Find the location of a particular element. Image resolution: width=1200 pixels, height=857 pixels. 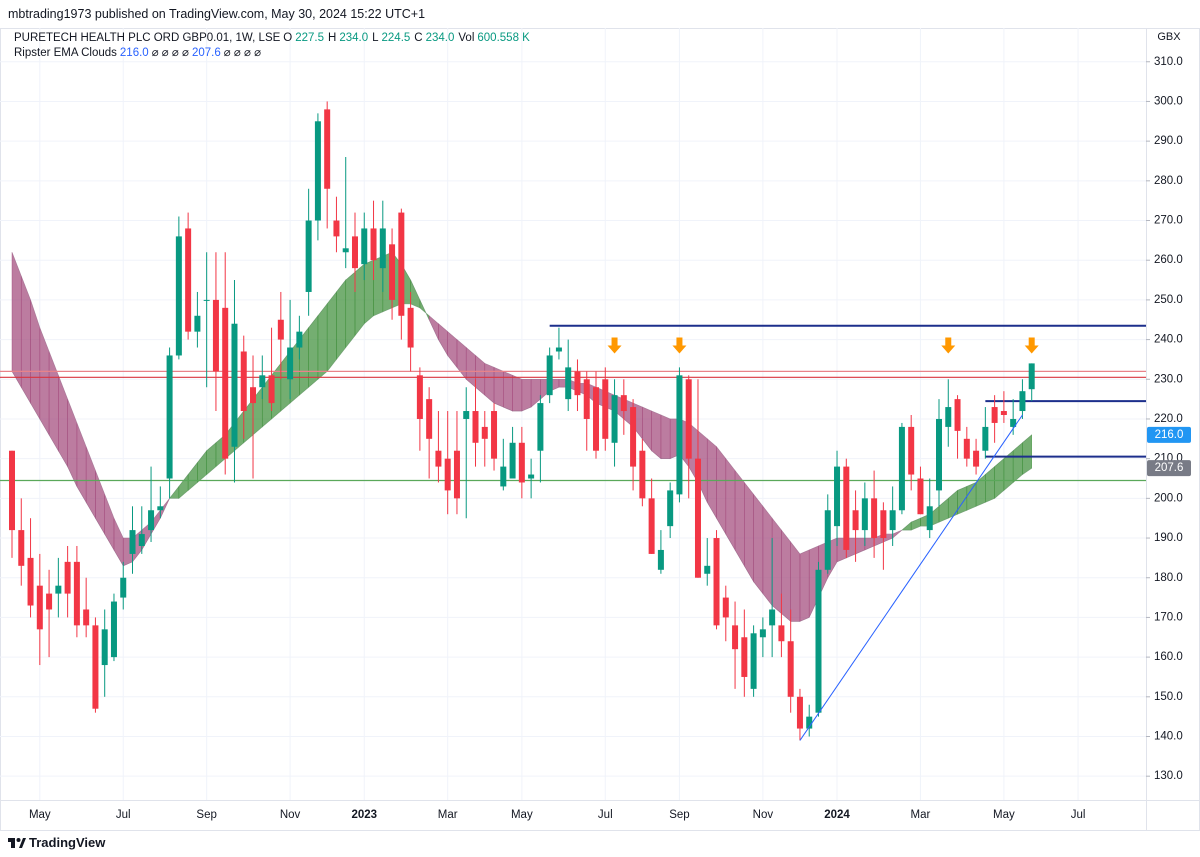

price-badge is located at coordinates (1169, 434).